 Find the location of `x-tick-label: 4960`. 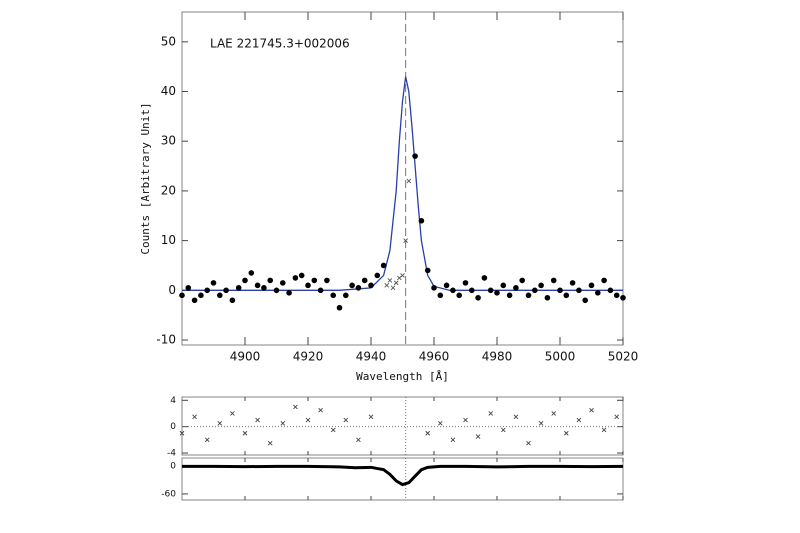

x-tick-label: 4960 is located at coordinates (434, 357).